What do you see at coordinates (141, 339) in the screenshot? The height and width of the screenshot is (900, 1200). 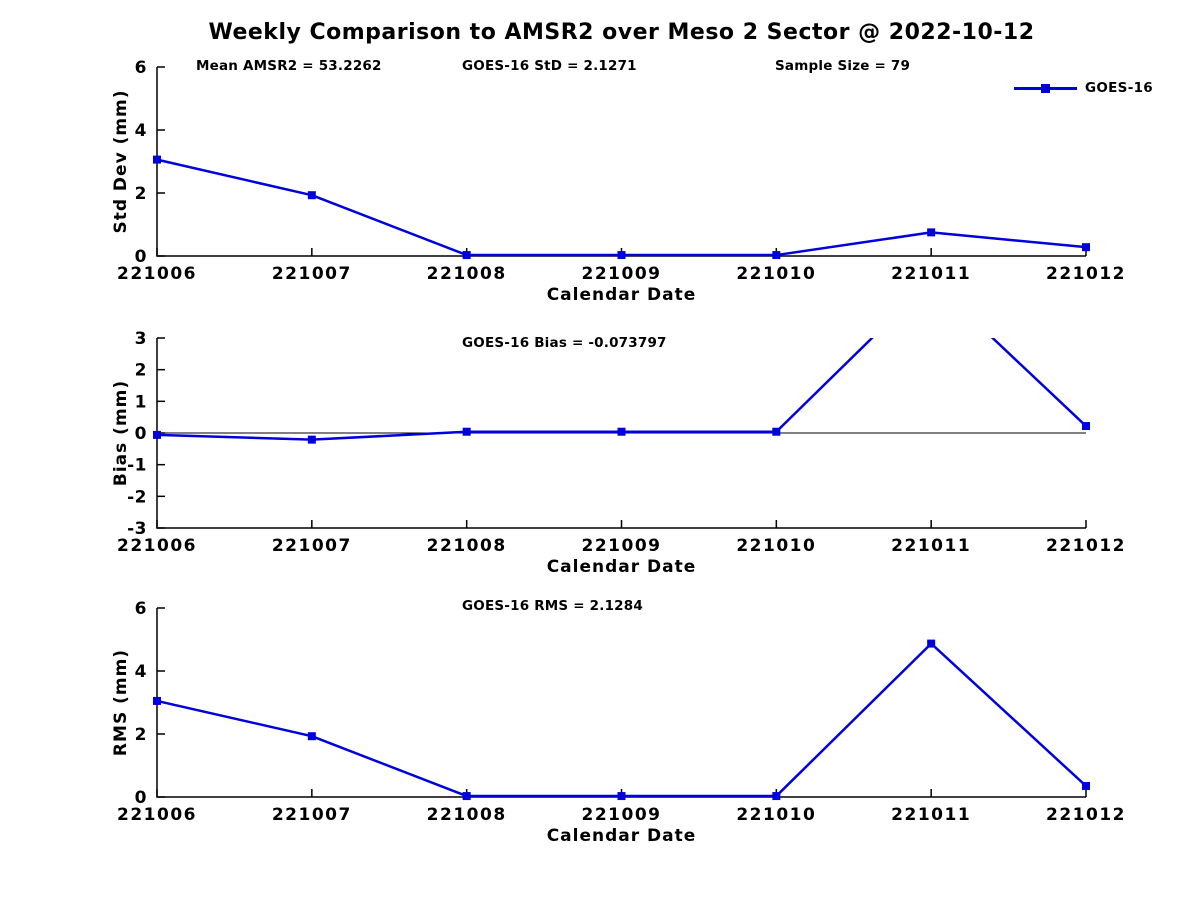 I see `y-tick-label: 3` at bounding box center [141, 339].